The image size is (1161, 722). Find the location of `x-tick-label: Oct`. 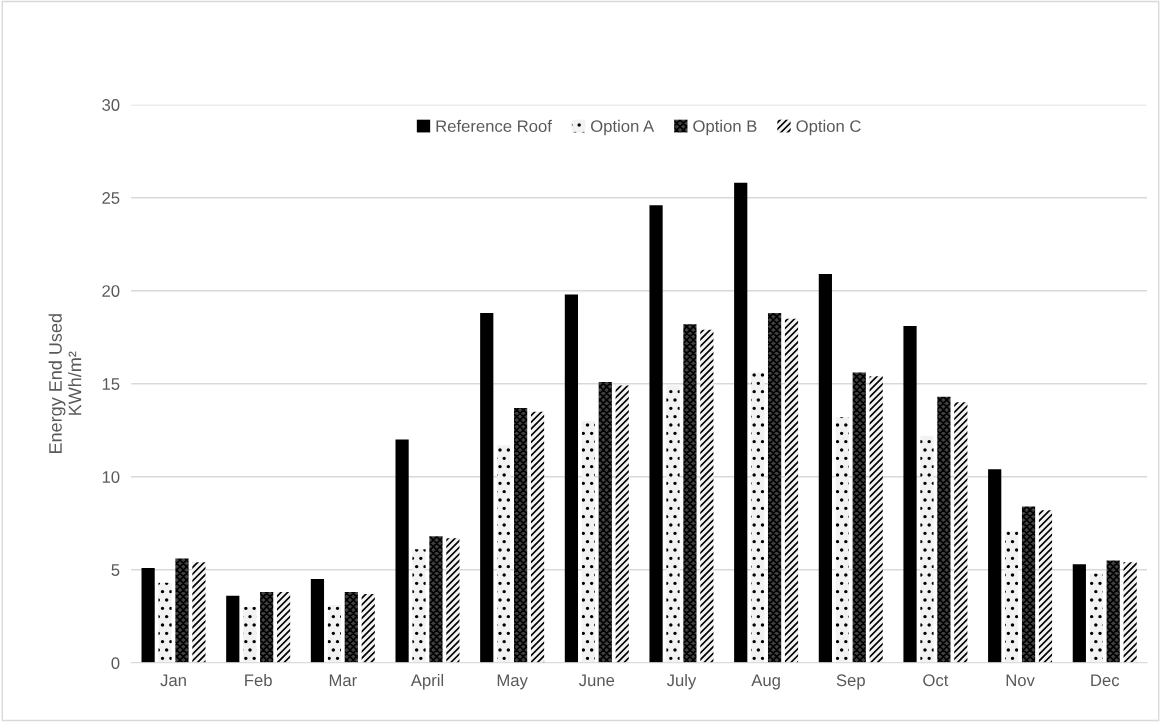

x-tick-label: Oct is located at coordinates (936, 680).